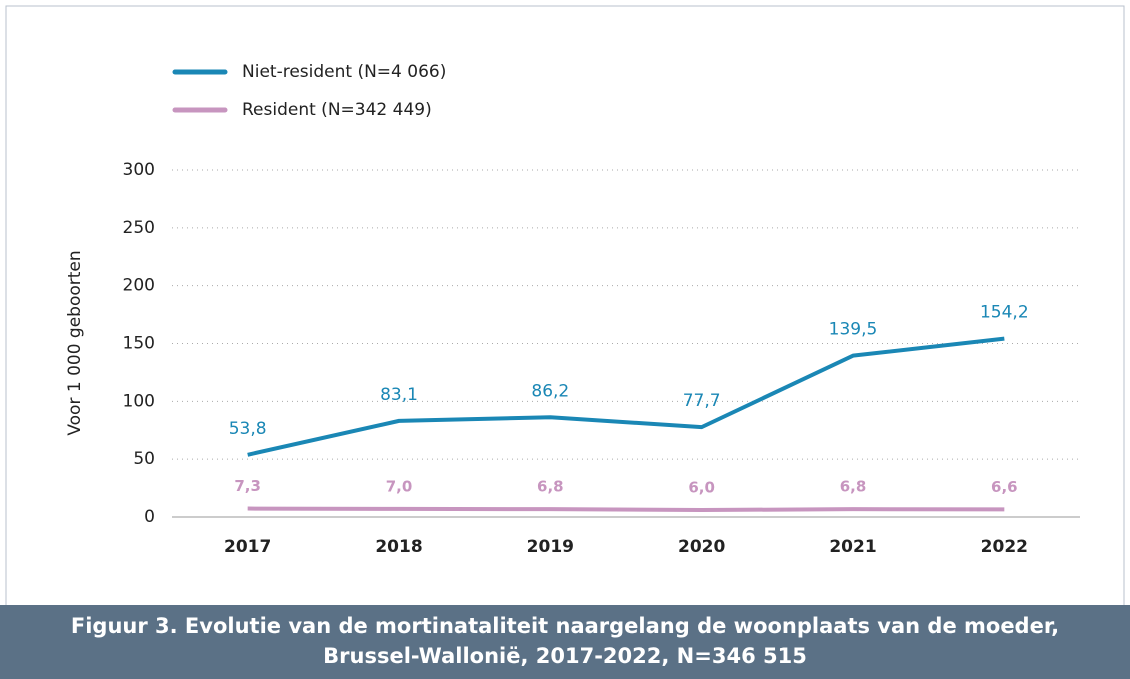  I want to click on data-label: 7,0, so click(399, 486).